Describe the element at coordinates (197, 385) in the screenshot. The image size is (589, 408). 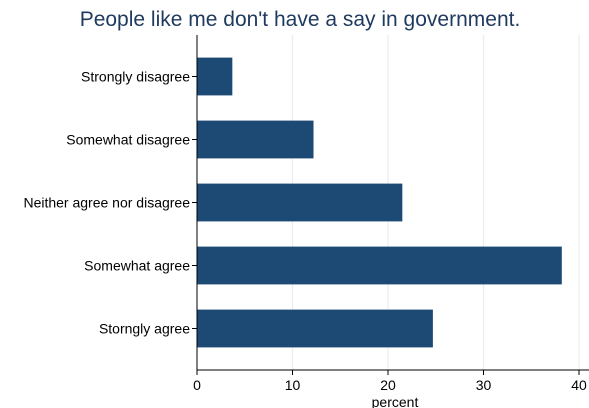
I see `x-tick-label: 0` at that location.